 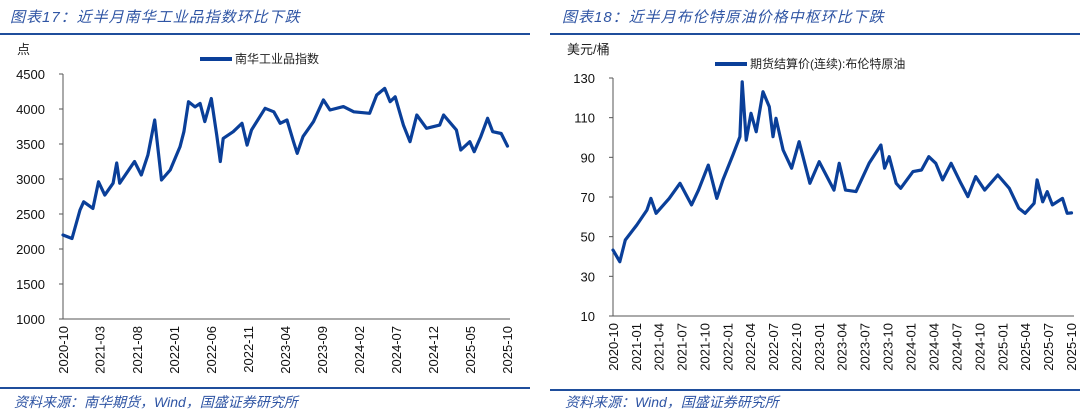 I want to click on left-y-tick-label: 2000, so click(x=30, y=249).